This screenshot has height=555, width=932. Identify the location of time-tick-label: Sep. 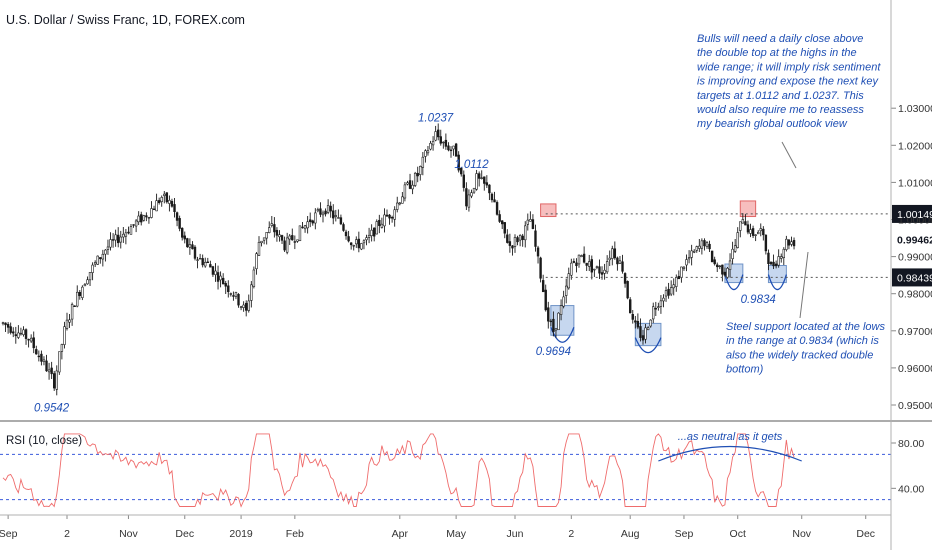
(684, 534).